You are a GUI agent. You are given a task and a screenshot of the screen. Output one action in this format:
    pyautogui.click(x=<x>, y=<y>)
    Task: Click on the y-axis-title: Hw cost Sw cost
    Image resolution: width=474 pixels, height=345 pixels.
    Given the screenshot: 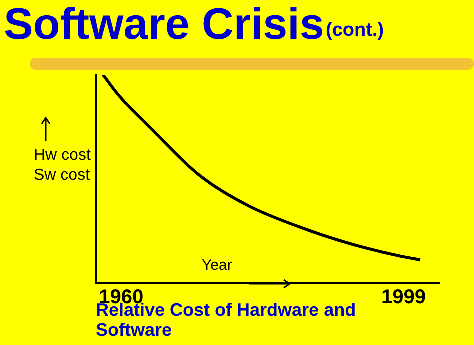 What is the action you would take?
    pyautogui.click(x=62, y=166)
    